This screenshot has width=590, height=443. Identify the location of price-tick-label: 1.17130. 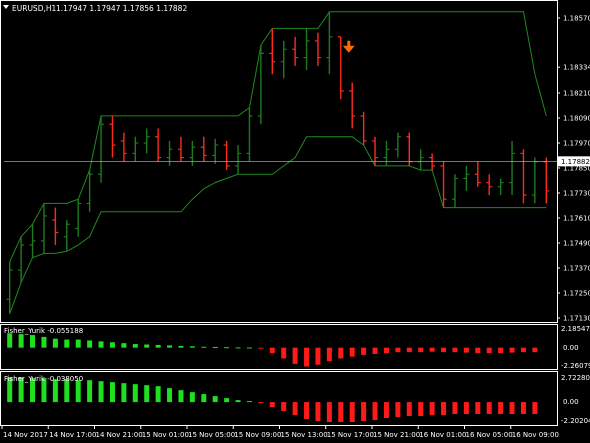
(576, 319).